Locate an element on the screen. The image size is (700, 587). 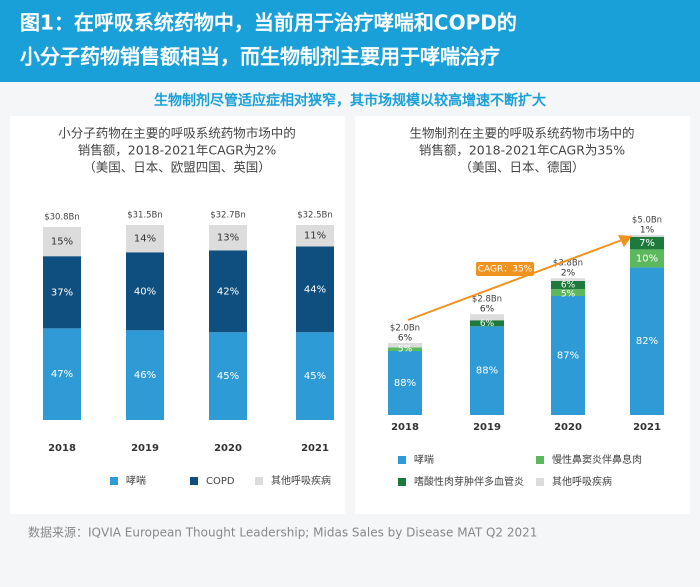
header-subtitle: 生物制剂尽管适应症相对狭窄，其市场规模以较高增速不断扩大 is located at coordinates (350, 100).